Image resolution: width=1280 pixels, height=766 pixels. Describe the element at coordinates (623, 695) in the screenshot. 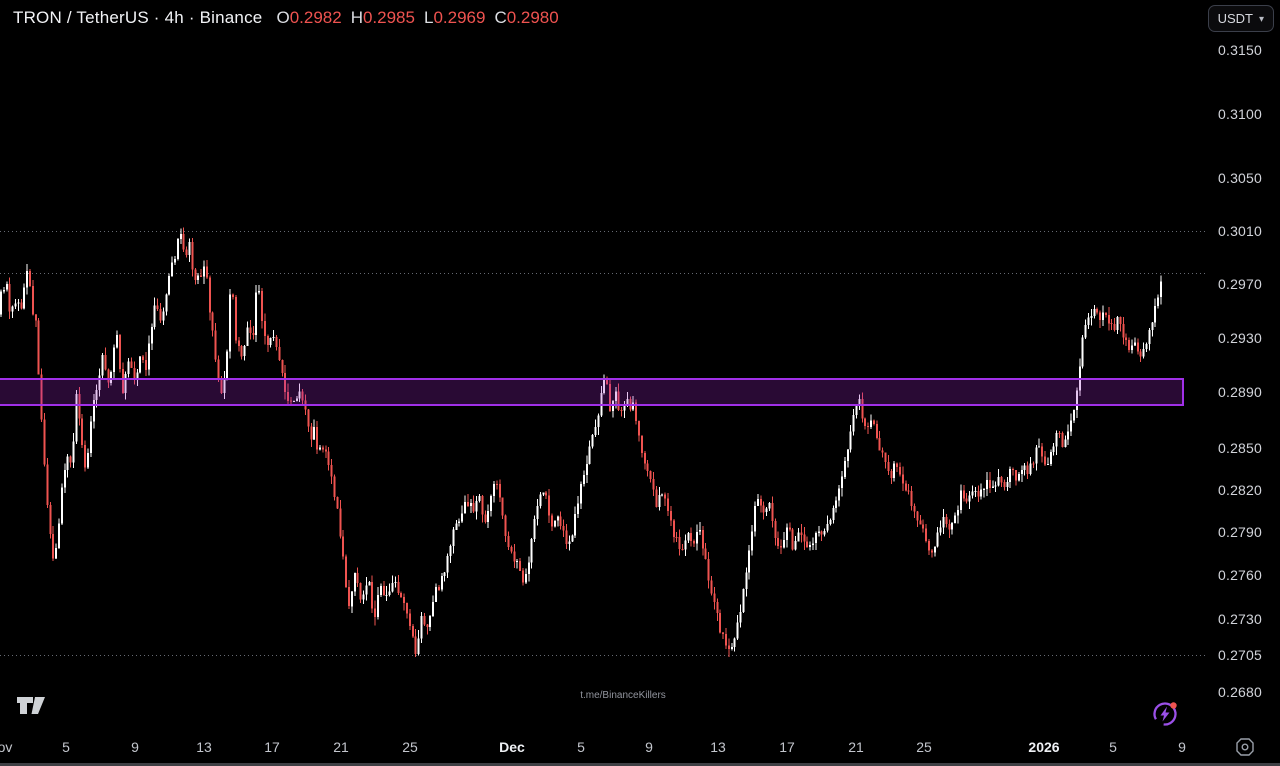

I see `chart-watermark: t.me/BinanceKillers` at that location.